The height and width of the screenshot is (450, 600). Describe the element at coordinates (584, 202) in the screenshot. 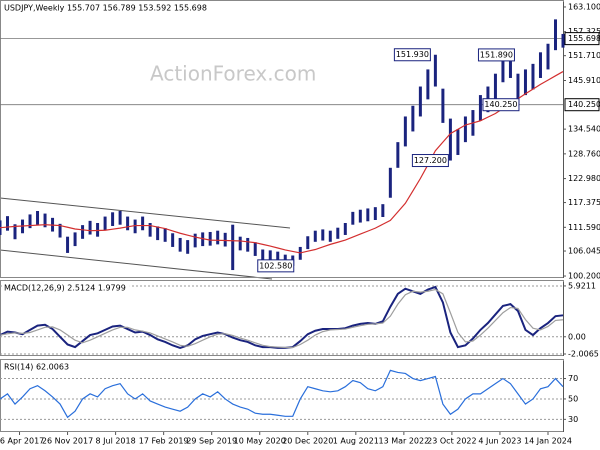

I see `y-tick-label: 117.375` at that location.